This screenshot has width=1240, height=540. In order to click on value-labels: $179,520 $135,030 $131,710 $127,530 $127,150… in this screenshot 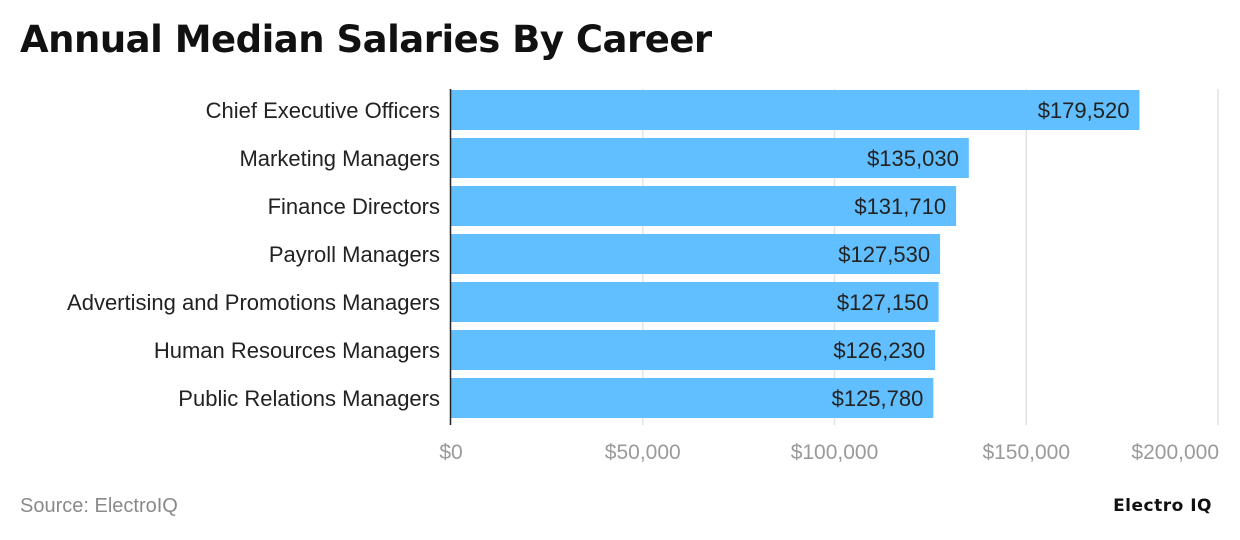, I will do `click(981, 254)`.